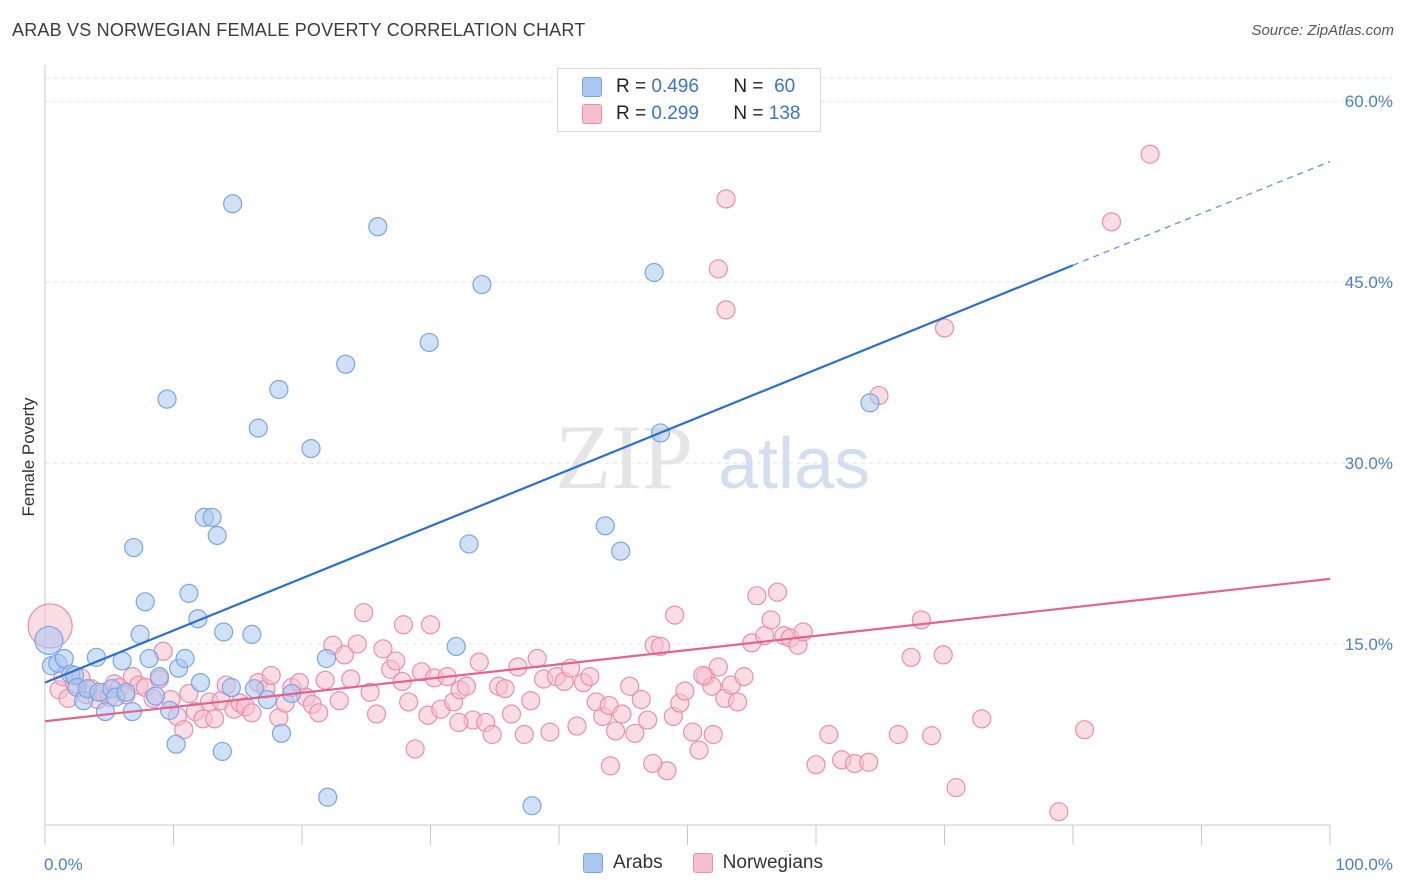 The image size is (1406, 892). Describe the element at coordinates (794, 464) in the screenshot. I see `watermark-atlas: atlas` at that location.